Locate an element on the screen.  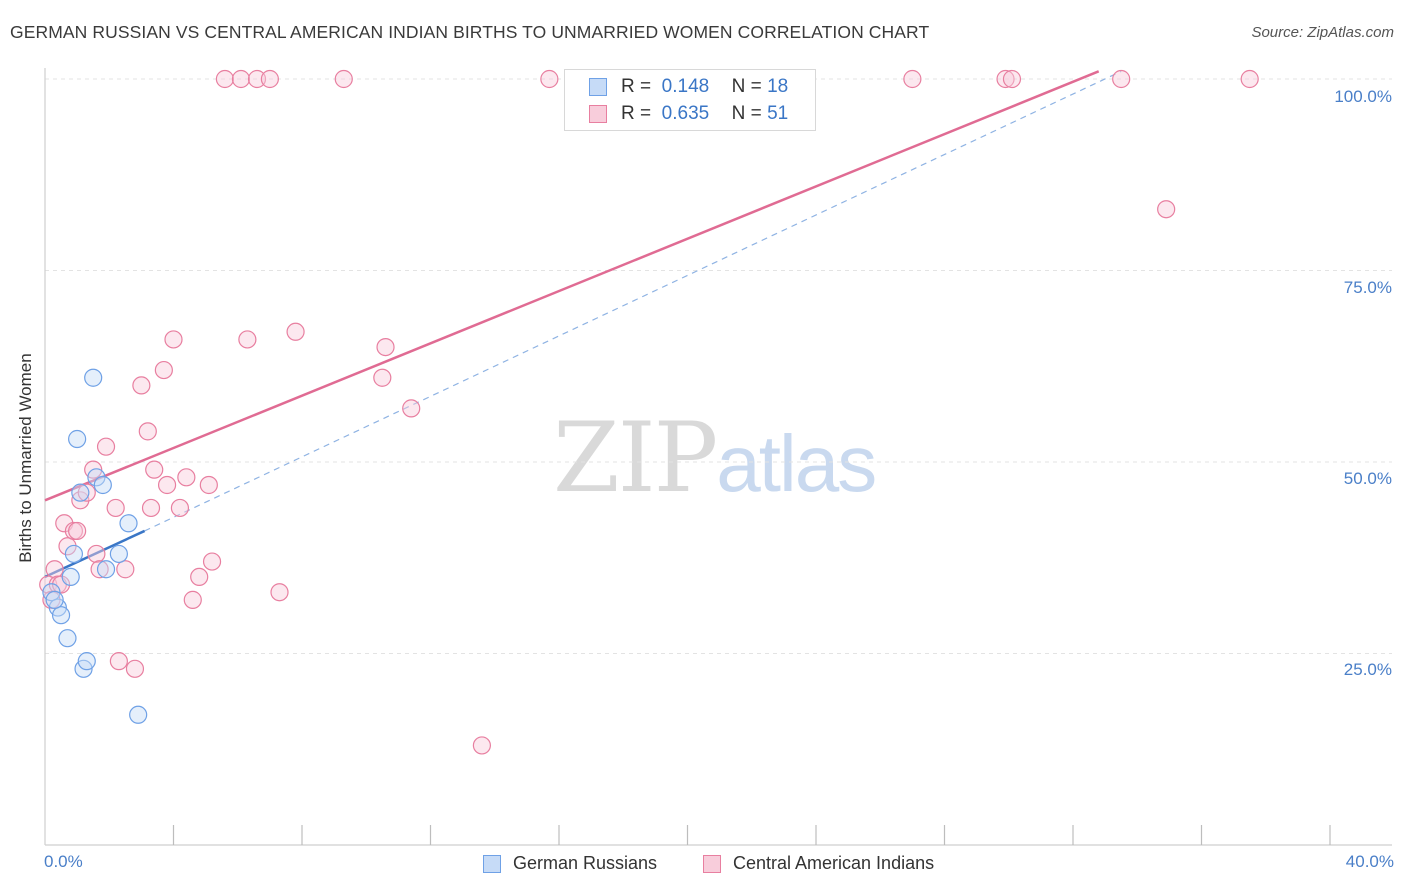
stats-legend: R = 0.148 N = 18 R = 0.635 N = 51 is located at coordinates (690, 100).